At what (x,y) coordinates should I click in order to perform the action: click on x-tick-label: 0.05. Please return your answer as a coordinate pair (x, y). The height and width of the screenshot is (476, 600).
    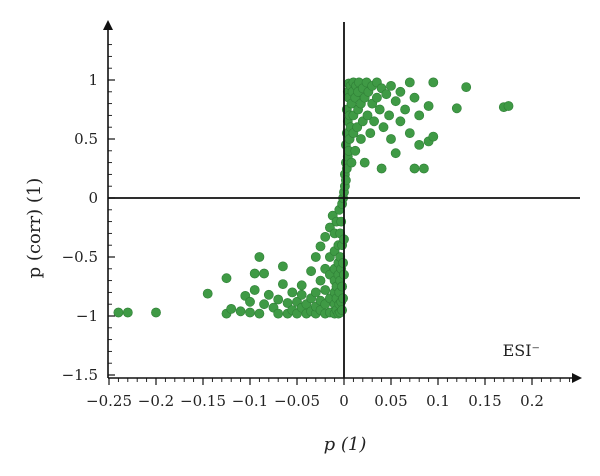
    Looking at the image, I should click on (390, 401).